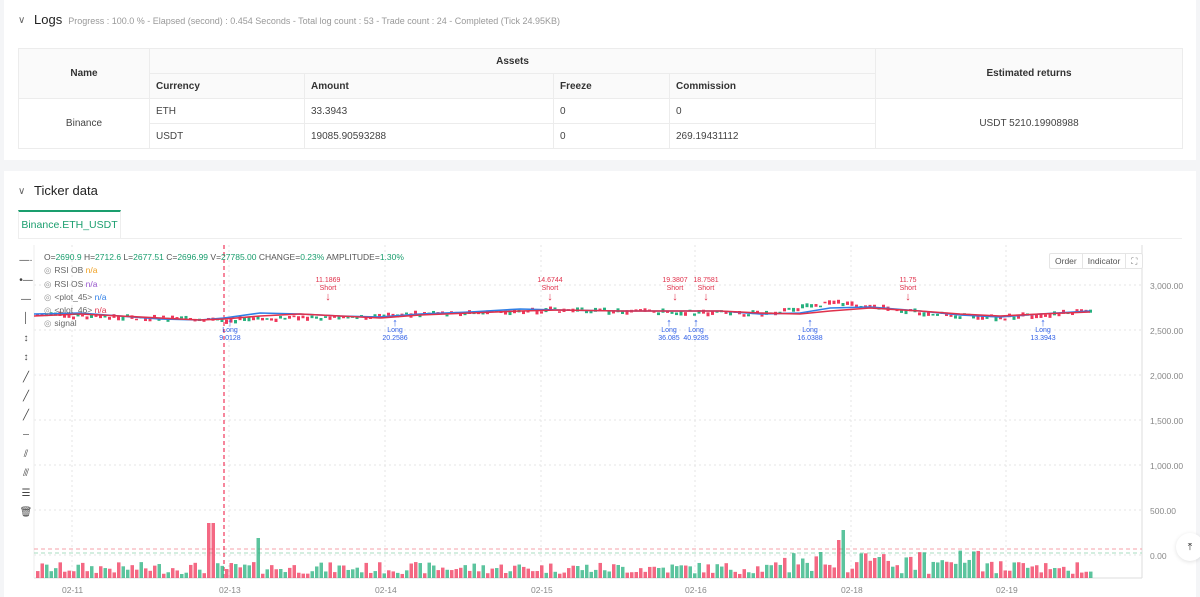  I want to click on high-value: 2712.6, so click(108, 257).